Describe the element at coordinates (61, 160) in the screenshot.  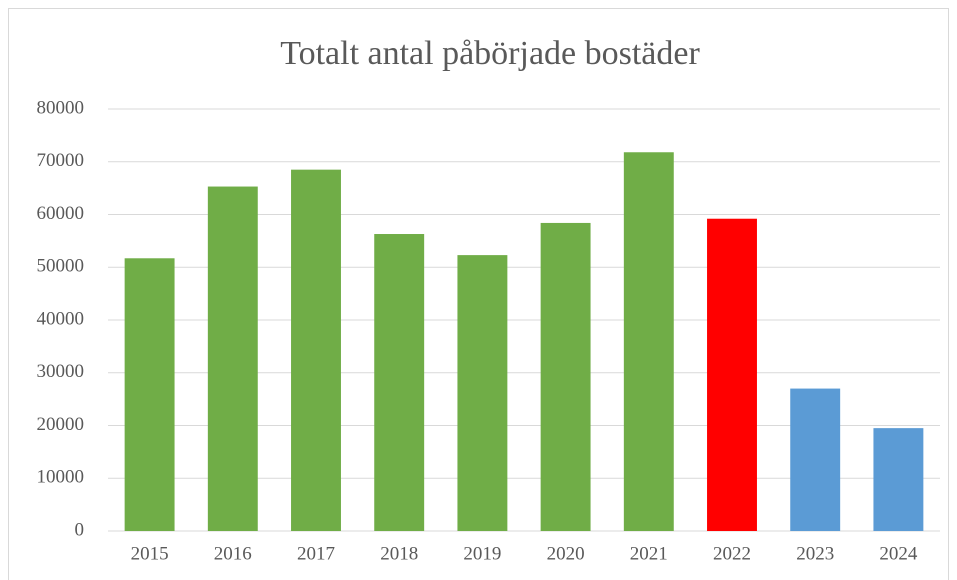
I see `y-tick-label: 70000` at that location.